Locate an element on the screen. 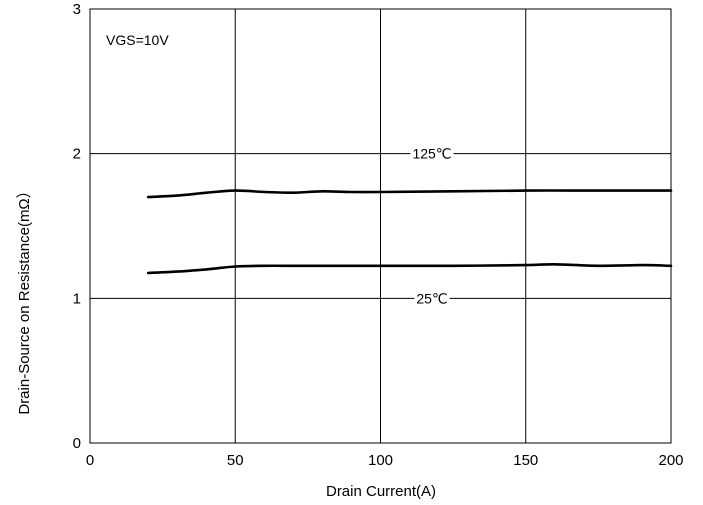  series-label-25c: 25℃ is located at coordinates (432, 298).